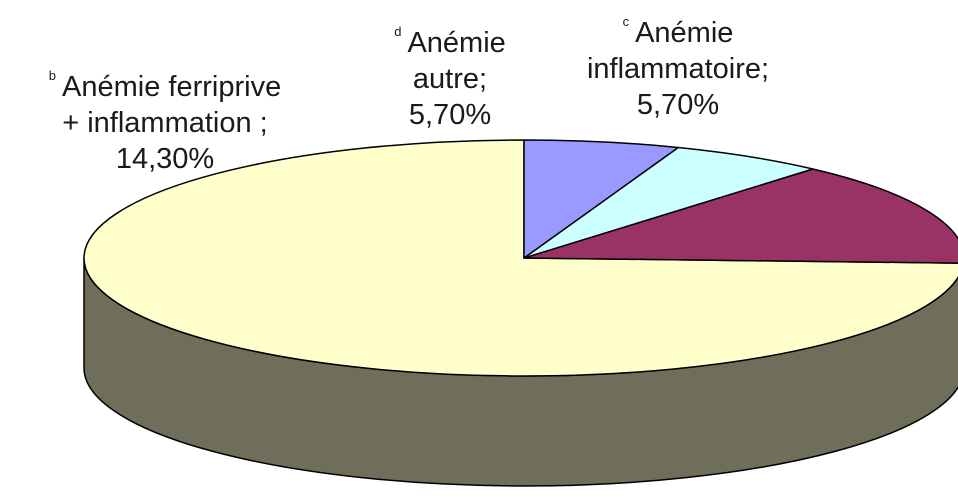  Describe the element at coordinates (678, 69) in the screenshot. I see `slice-label-inflammatoire-line2: inflammatoire;` at that location.